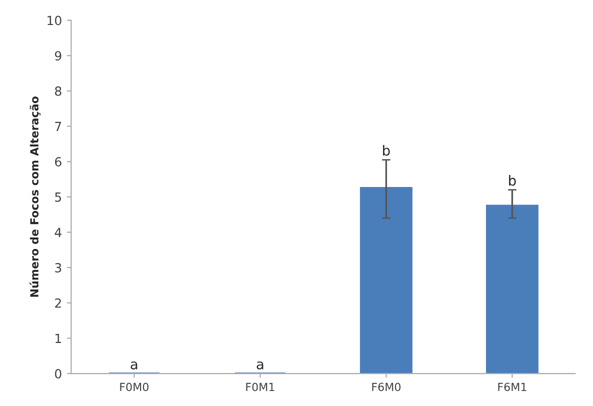 This screenshot has height=406, width=593. What do you see at coordinates (58, 373) in the screenshot?
I see `y-tick-label: 0` at bounding box center [58, 373].